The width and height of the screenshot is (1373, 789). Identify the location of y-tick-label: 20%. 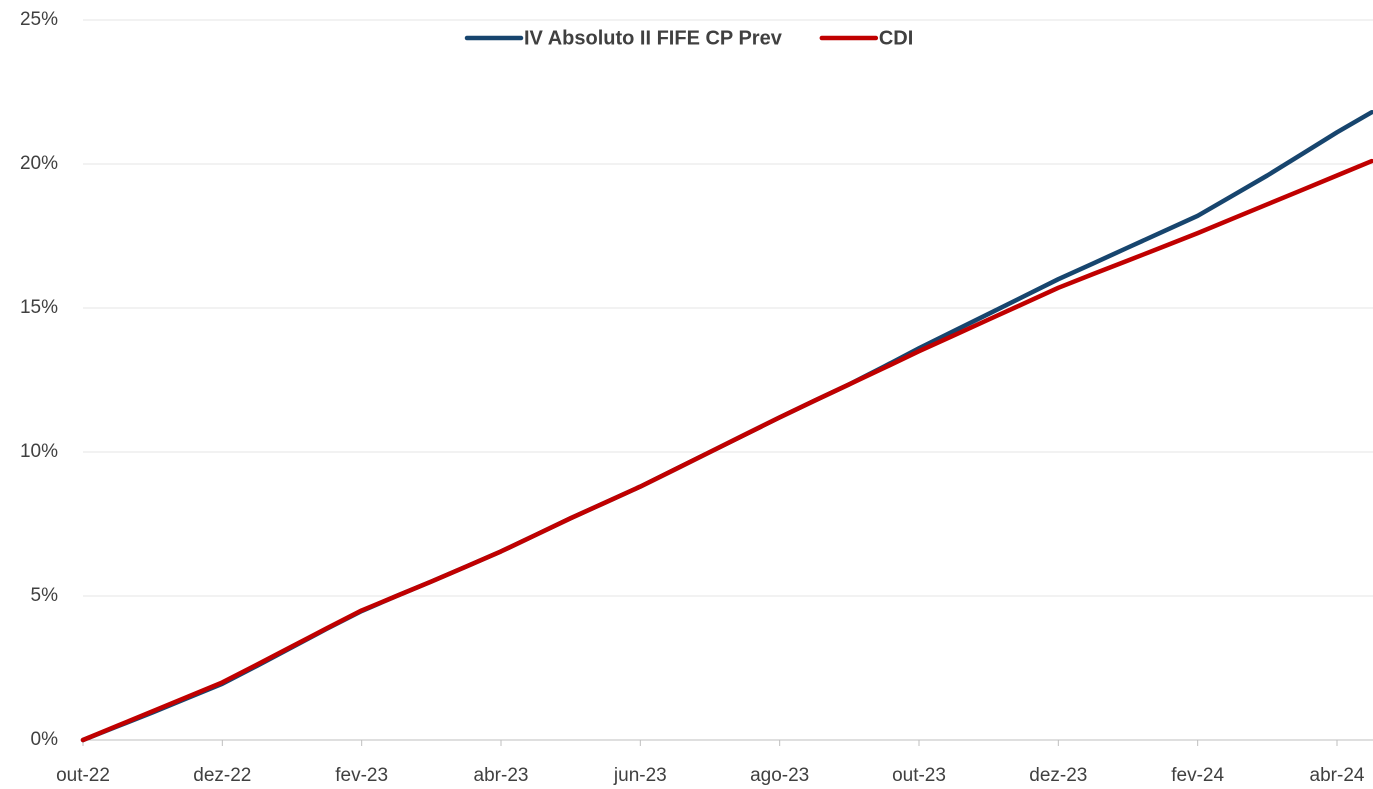
(39, 163).